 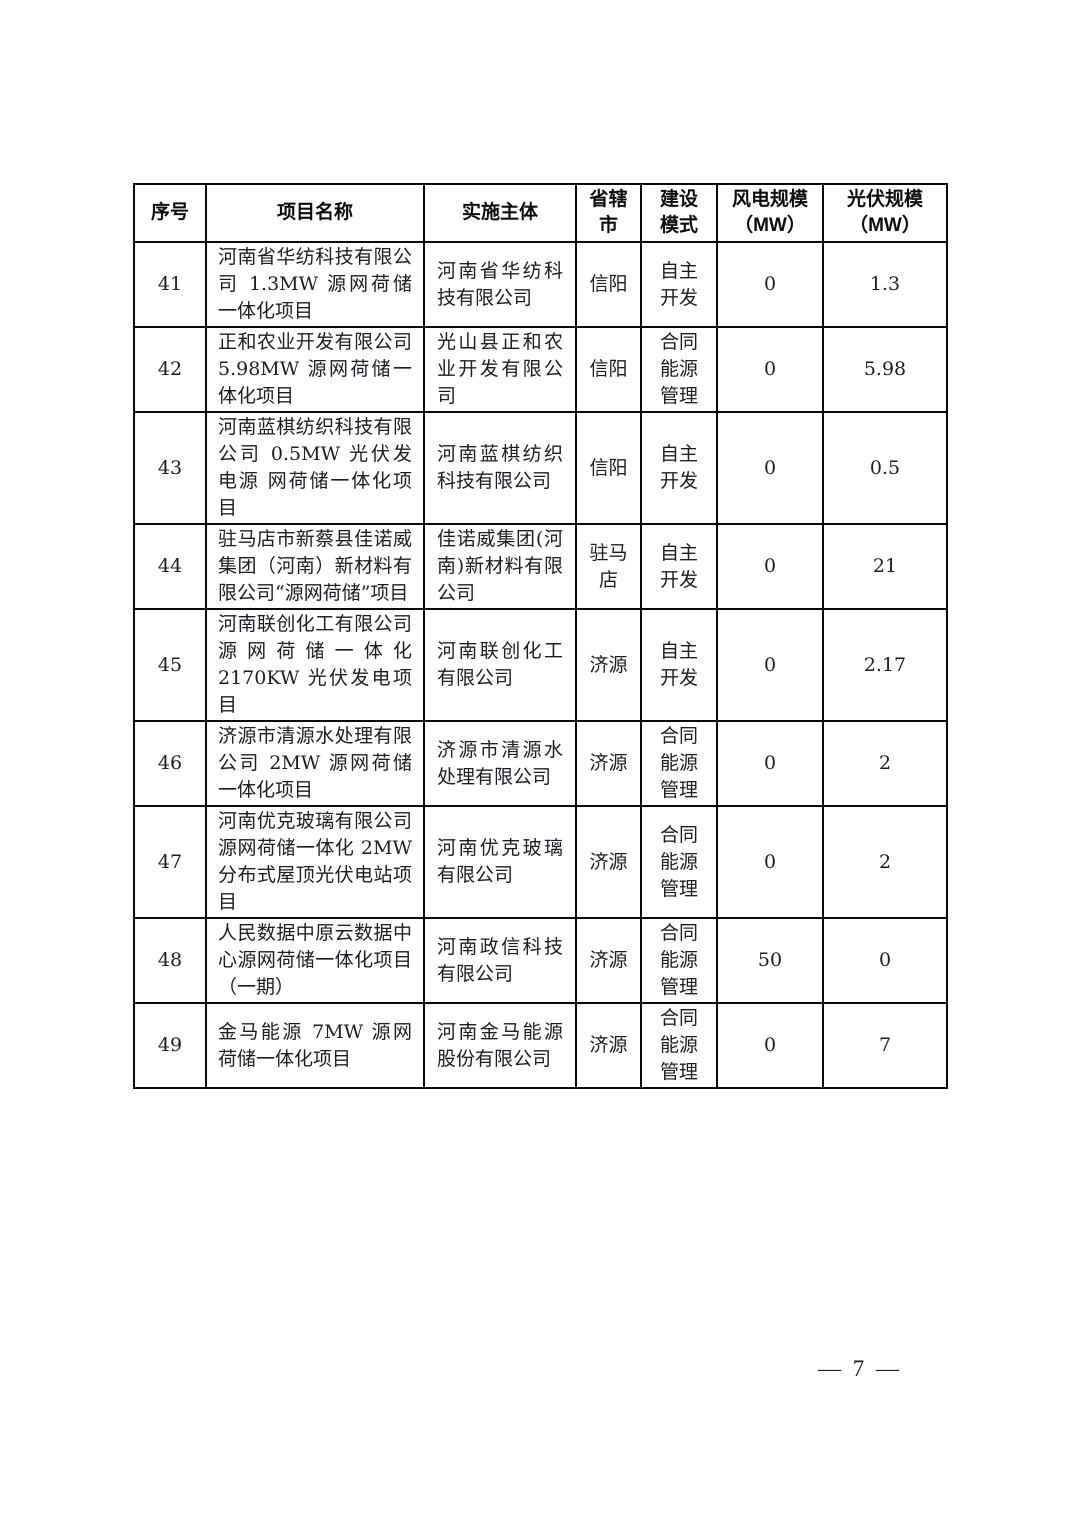 What do you see at coordinates (170, 284) in the screenshot?
I see `cell-index: 41` at bounding box center [170, 284].